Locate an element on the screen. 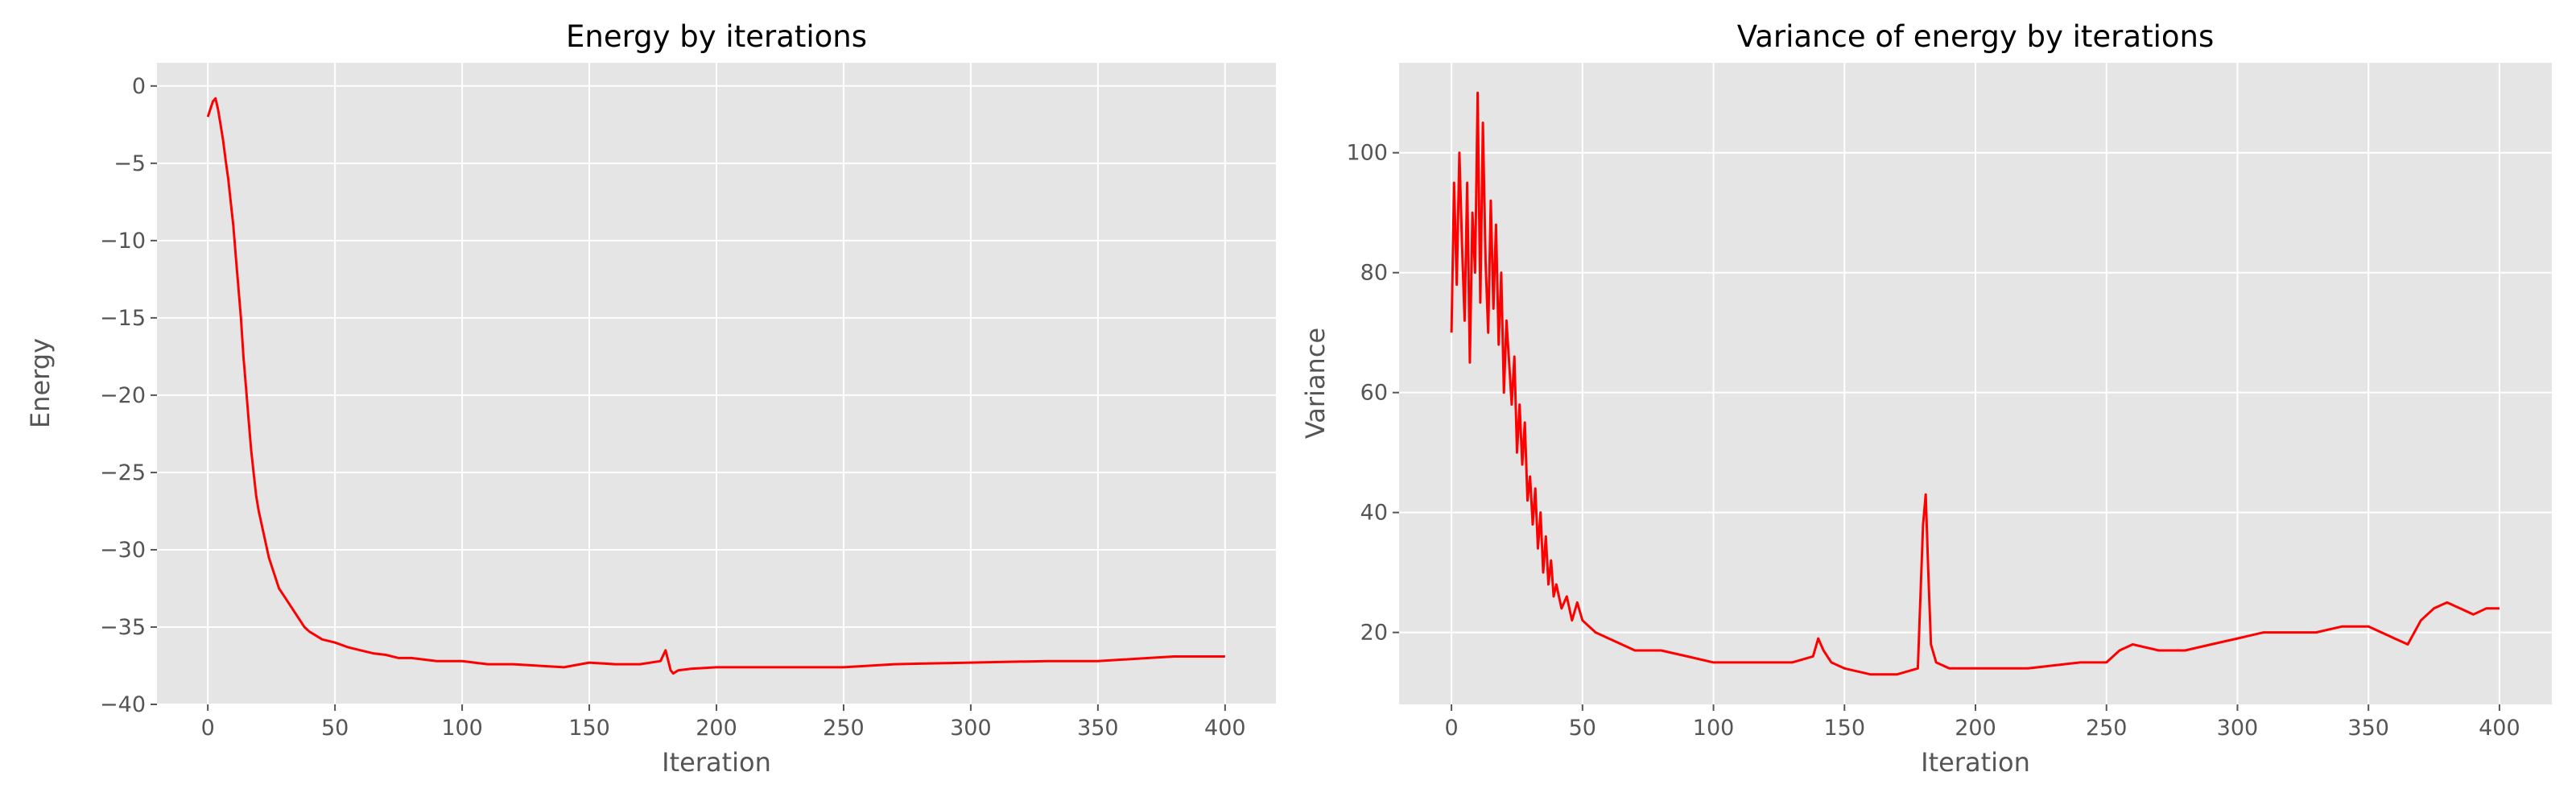 This screenshot has height=805, width=2576. variance-x-tick-label: 350 is located at coordinates (2368, 728).